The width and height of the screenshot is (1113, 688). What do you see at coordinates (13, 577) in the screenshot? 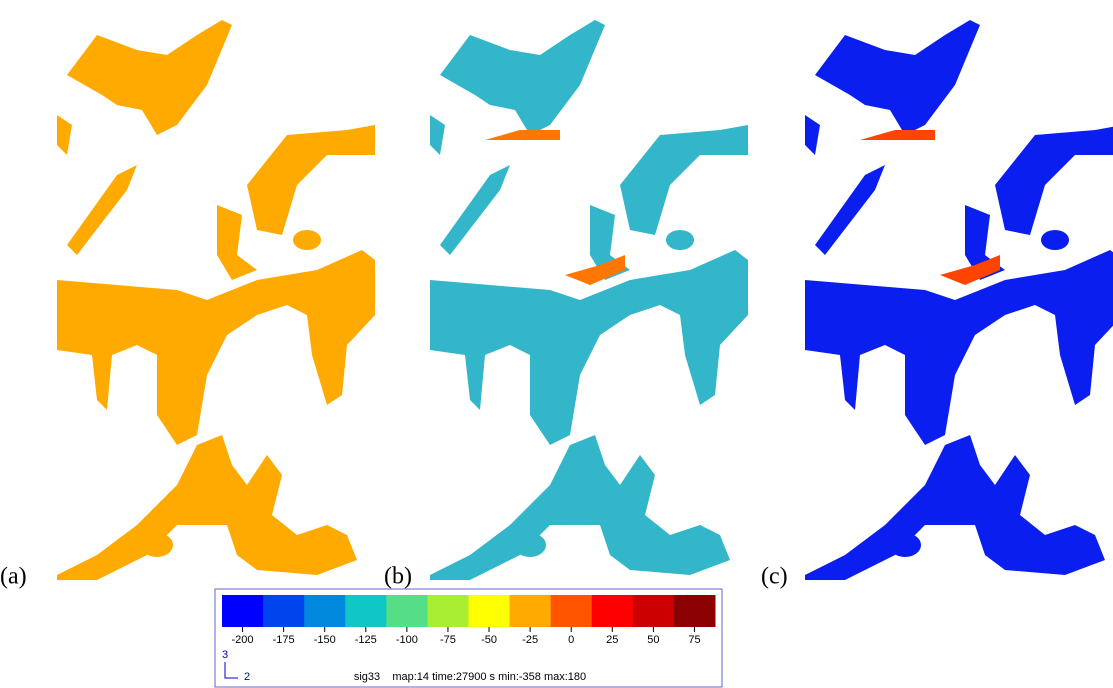
I see `panel-label: (a)` at bounding box center [13, 577].